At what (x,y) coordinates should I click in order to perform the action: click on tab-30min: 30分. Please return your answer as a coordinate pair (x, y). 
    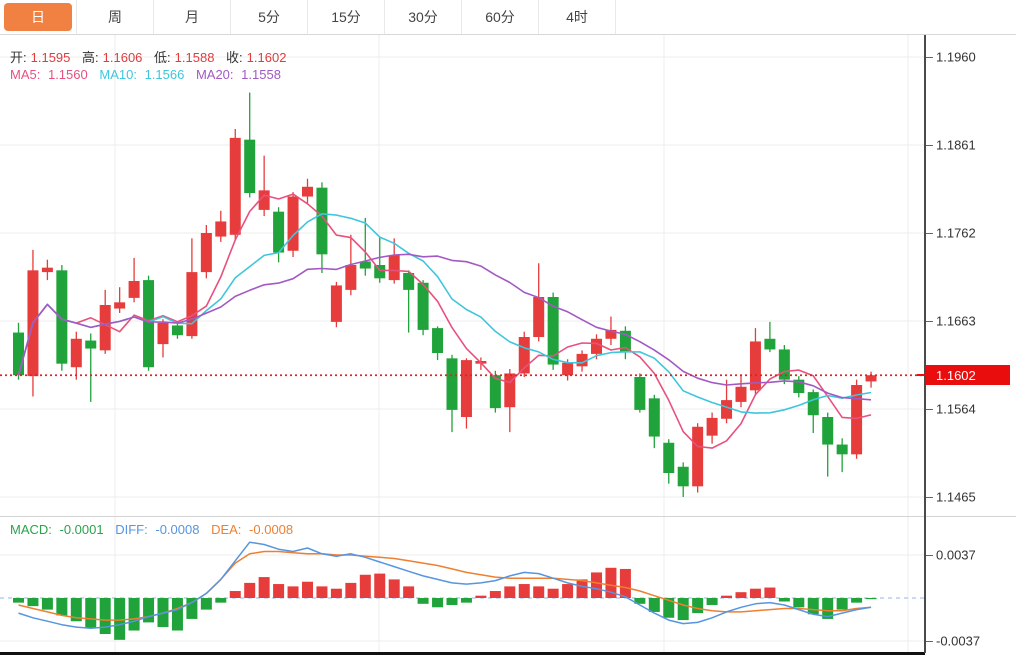
    Looking at the image, I should click on (423, 17).